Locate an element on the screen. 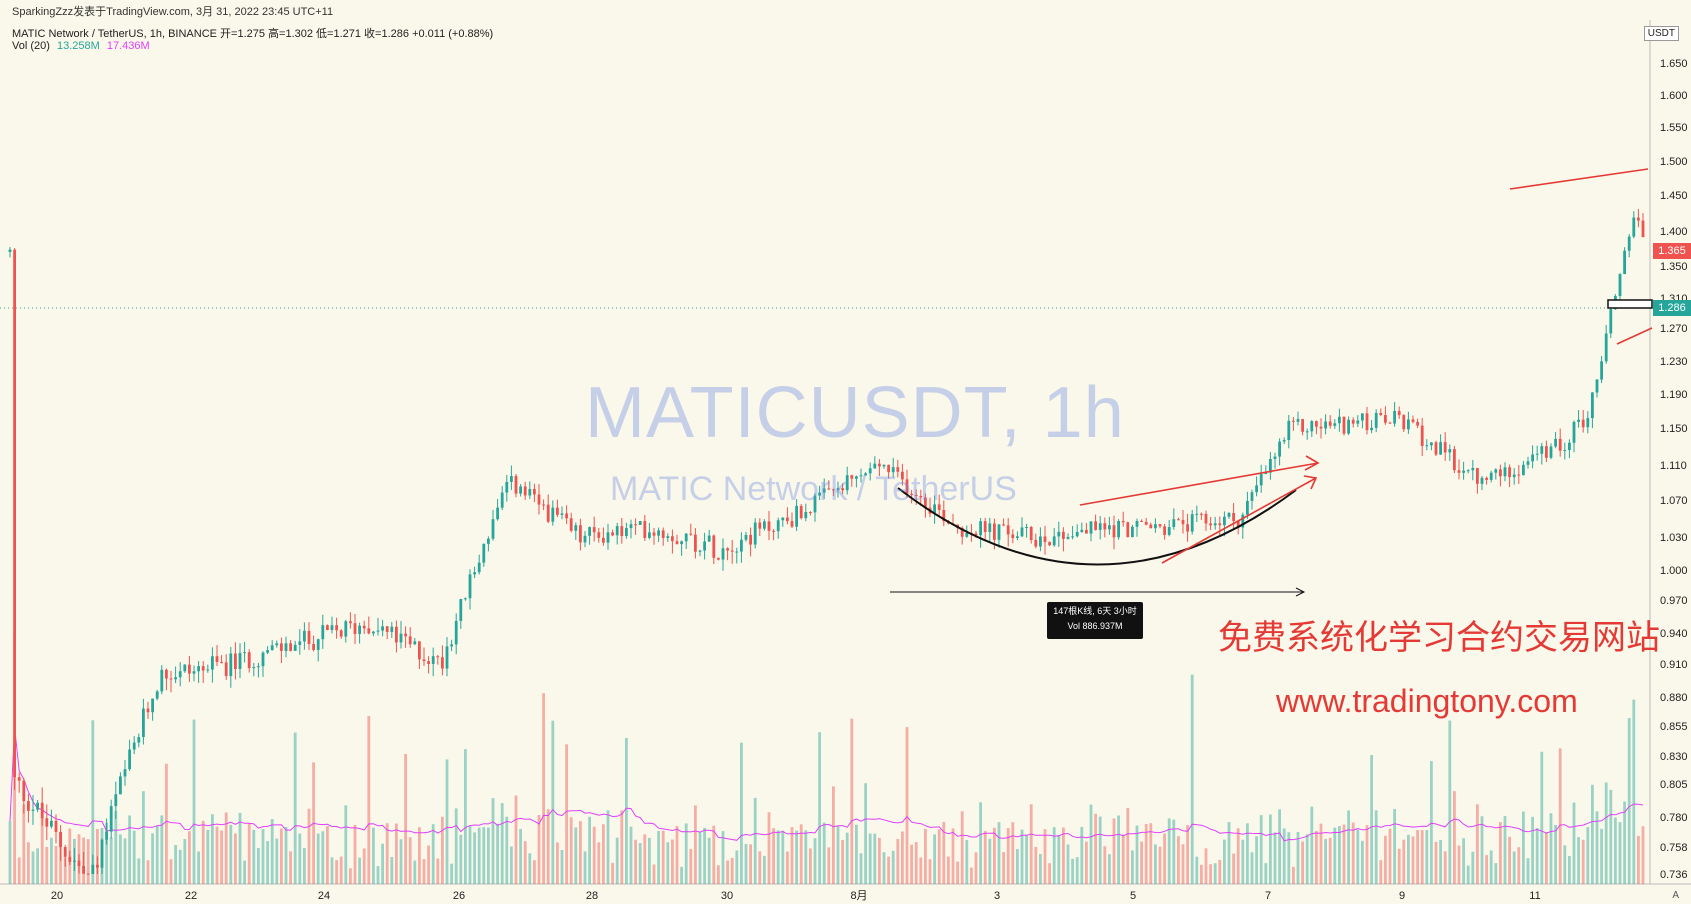 The width and height of the screenshot is (1691, 904). y-tick-label: 1.190 is located at coordinates (1674, 395).